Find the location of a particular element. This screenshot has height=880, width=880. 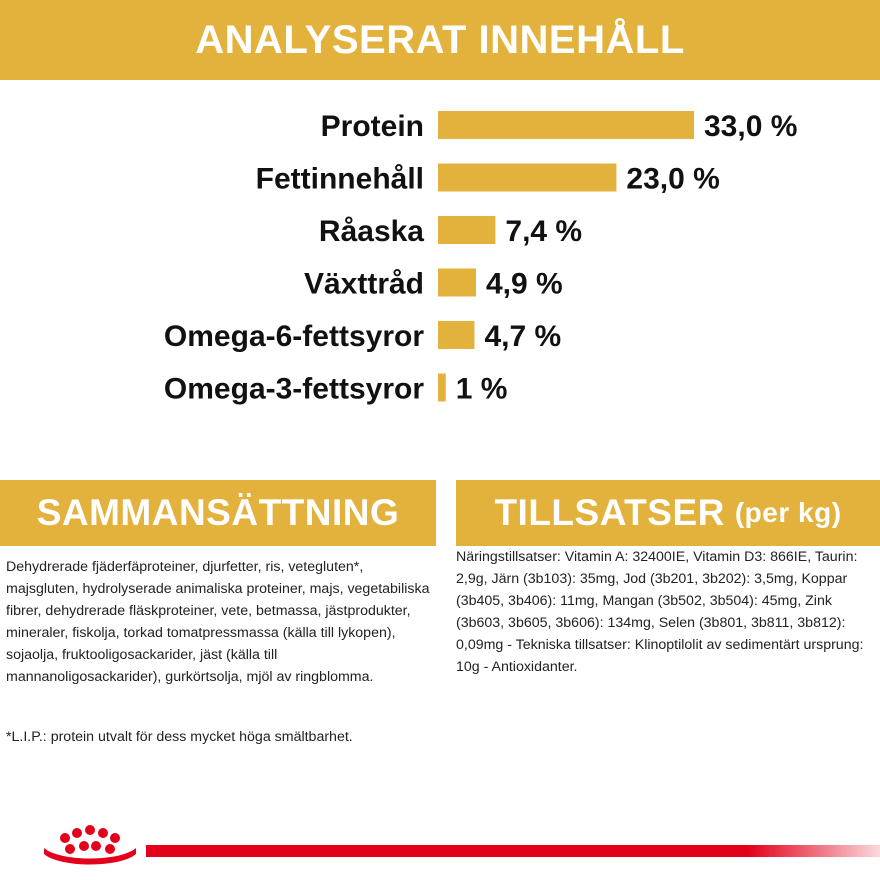

composition-title: SAMMANSÄTTNING is located at coordinates (218, 512).